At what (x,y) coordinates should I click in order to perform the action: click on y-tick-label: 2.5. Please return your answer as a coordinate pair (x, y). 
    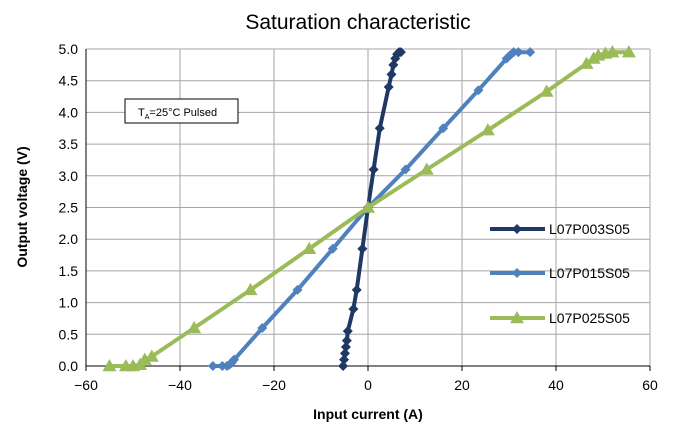
    Looking at the image, I should click on (69, 208).